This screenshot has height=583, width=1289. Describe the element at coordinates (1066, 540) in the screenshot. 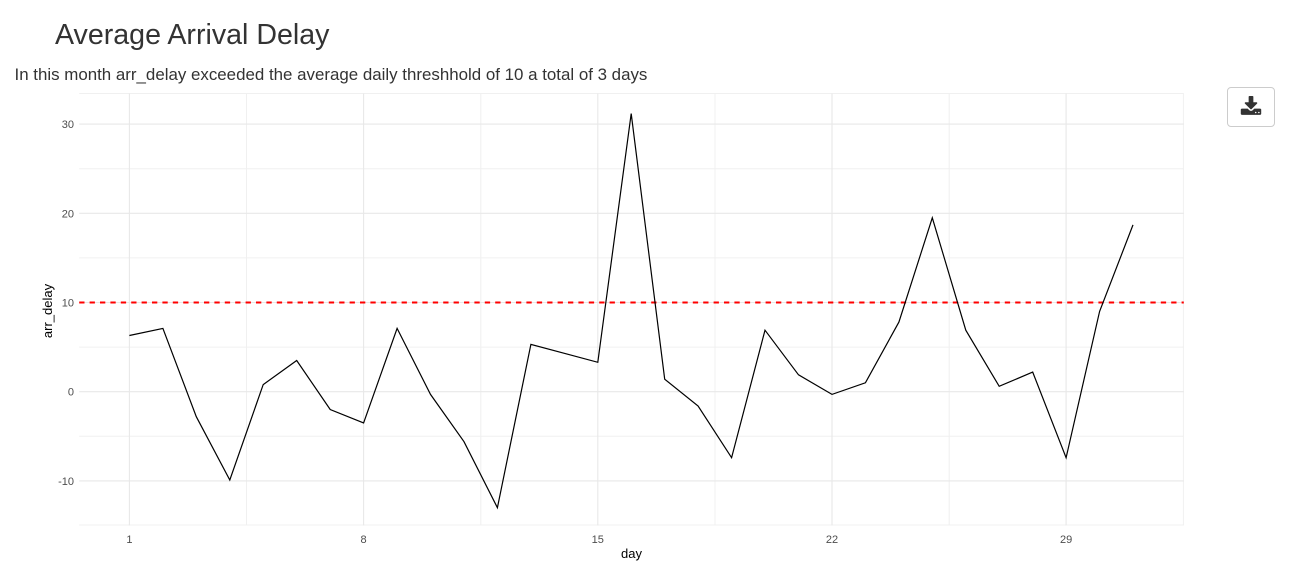

I see `svg-text: 29` at that location.